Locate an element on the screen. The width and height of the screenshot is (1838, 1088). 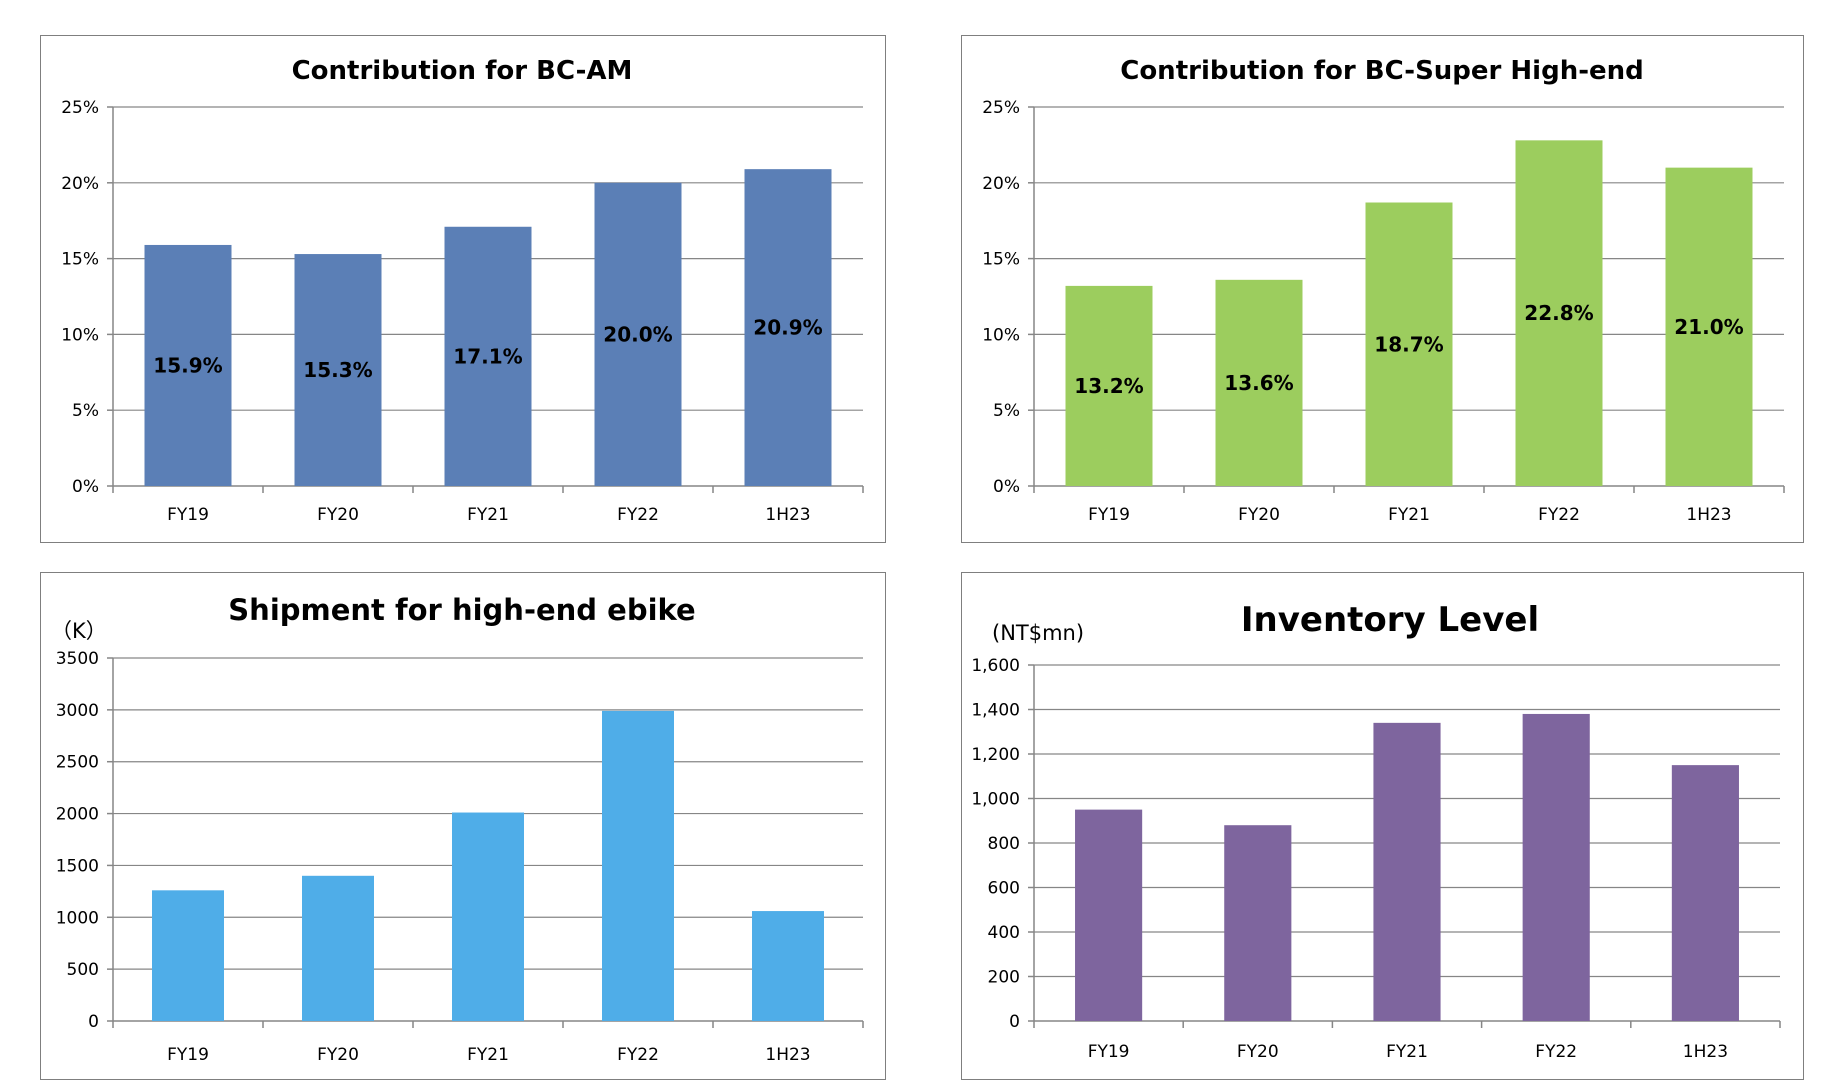
y-tick-label: 2500 is located at coordinates (77, 763).